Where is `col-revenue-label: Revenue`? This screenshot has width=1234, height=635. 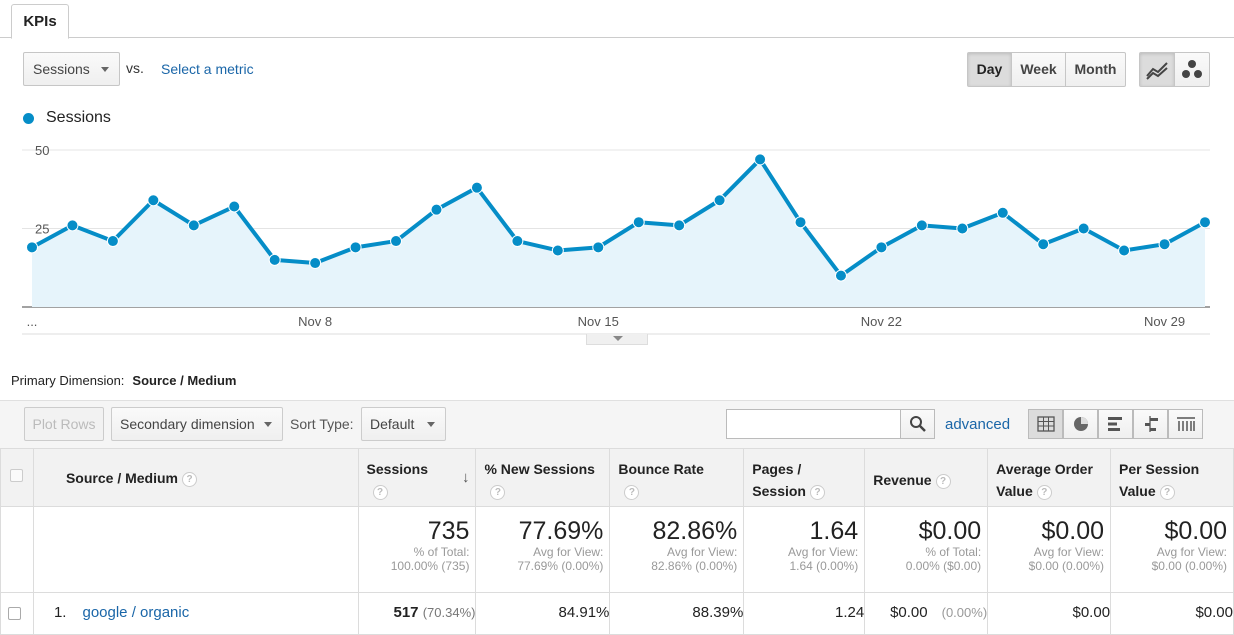 col-revenue-label: Revenue is located at coordinates (902, 480).